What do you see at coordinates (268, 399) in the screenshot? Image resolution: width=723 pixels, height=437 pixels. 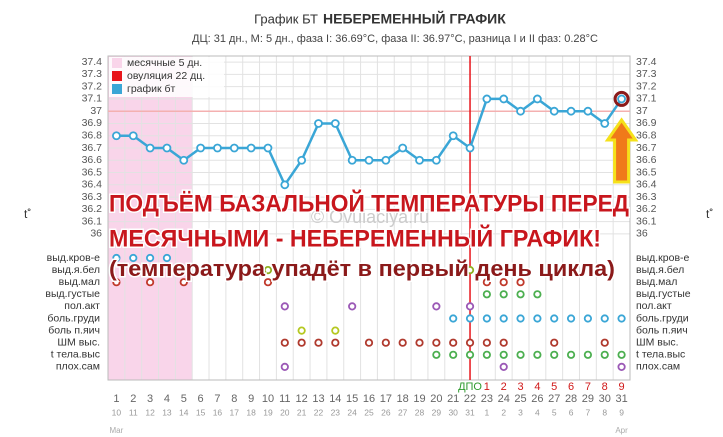 I see `x-tick-label: 10` at bounding box center [268, 399].